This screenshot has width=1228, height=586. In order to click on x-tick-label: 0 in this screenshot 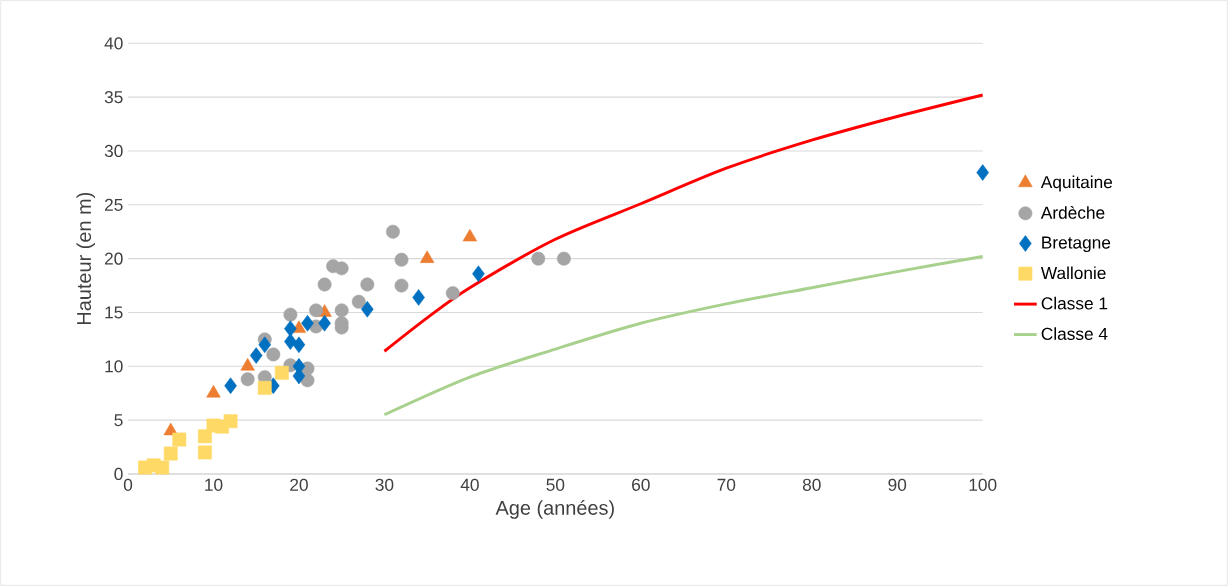, I will do `click(128, 484)`.